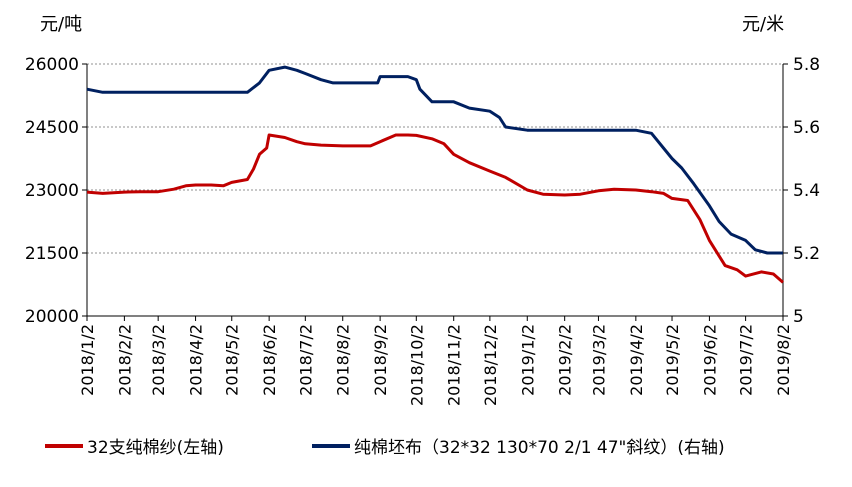 This screenshot has height=487, width=852. I want to click on x-tick-label: 2018/8/2, so click(343, 360).